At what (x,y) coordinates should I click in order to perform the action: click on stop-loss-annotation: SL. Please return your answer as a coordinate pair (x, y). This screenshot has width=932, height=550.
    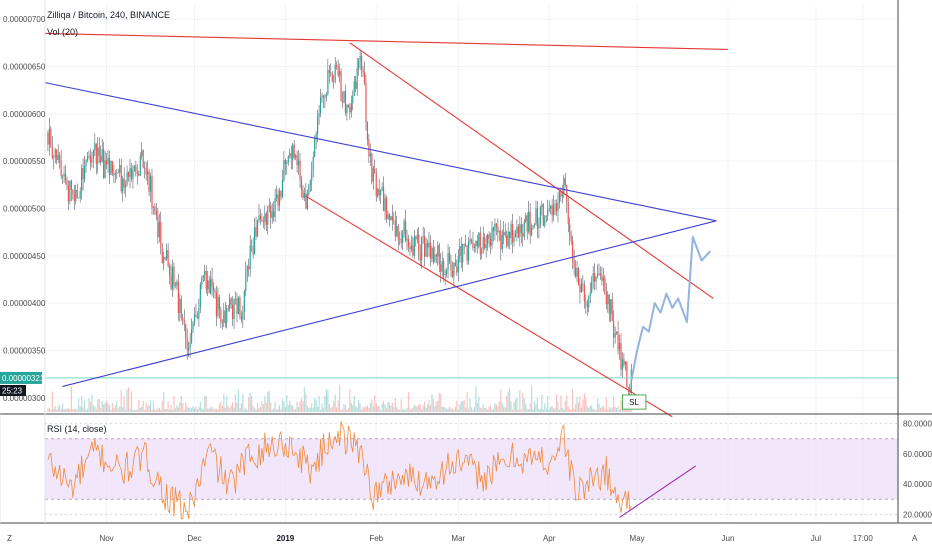
    Looking at the image, I should click on (634, 402).